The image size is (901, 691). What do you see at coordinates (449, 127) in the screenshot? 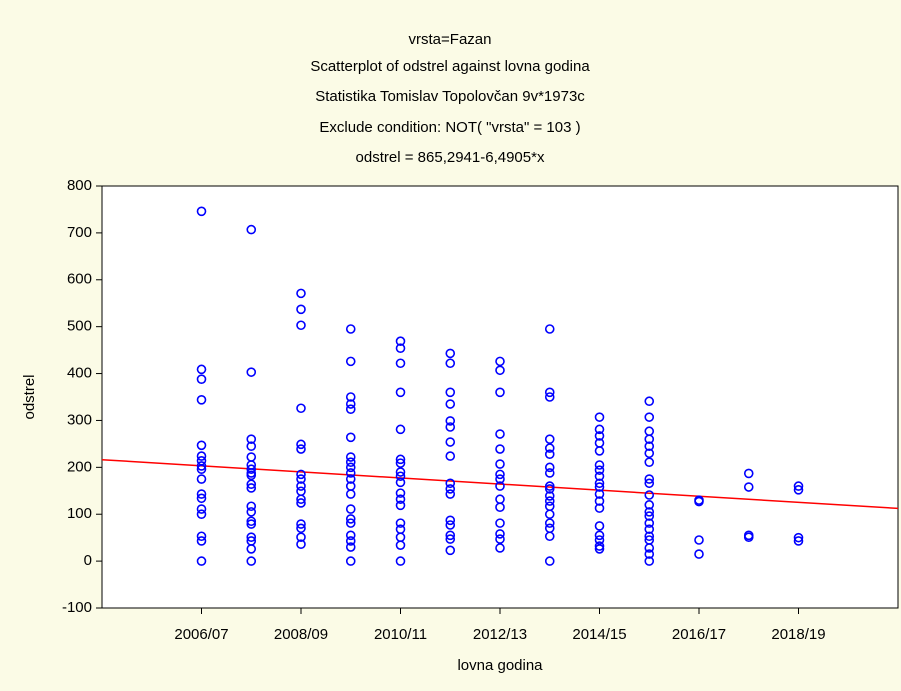
I see `subtitle: Exclude condition: NOT( "vrsta" = 103 )` at bounding box center [449, 127].